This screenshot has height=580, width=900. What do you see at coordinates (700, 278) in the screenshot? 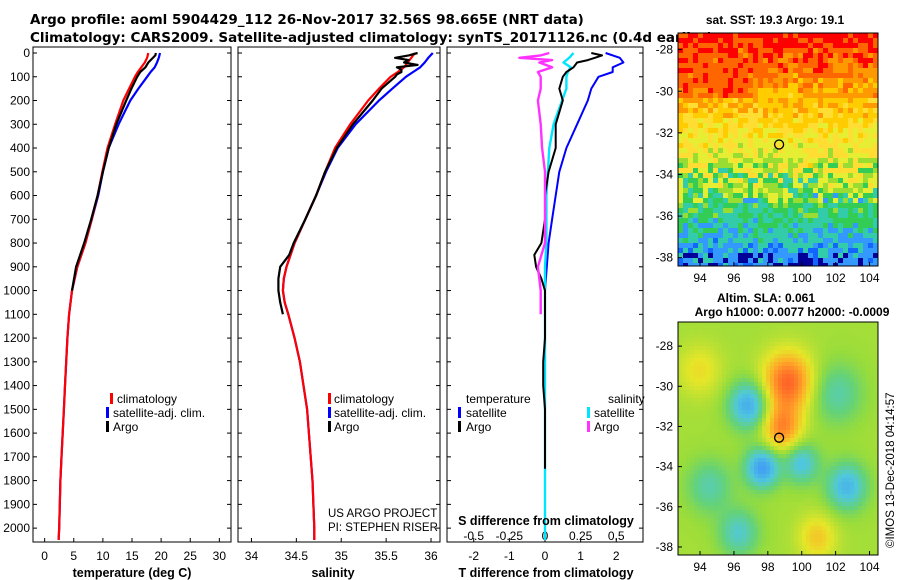
I see `map-lon-tick-label: 94` at bounding box center [700, 278].